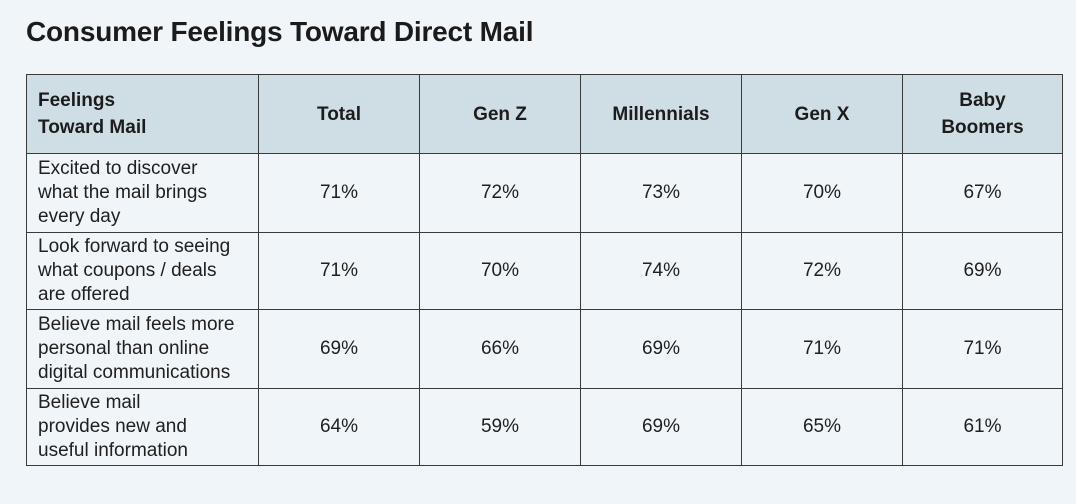 The height and width of the screenshot is (504, 1076). Describe the element at coordinates (500, 349) in the screenshot. I see `table-cell: 66%` at that location.